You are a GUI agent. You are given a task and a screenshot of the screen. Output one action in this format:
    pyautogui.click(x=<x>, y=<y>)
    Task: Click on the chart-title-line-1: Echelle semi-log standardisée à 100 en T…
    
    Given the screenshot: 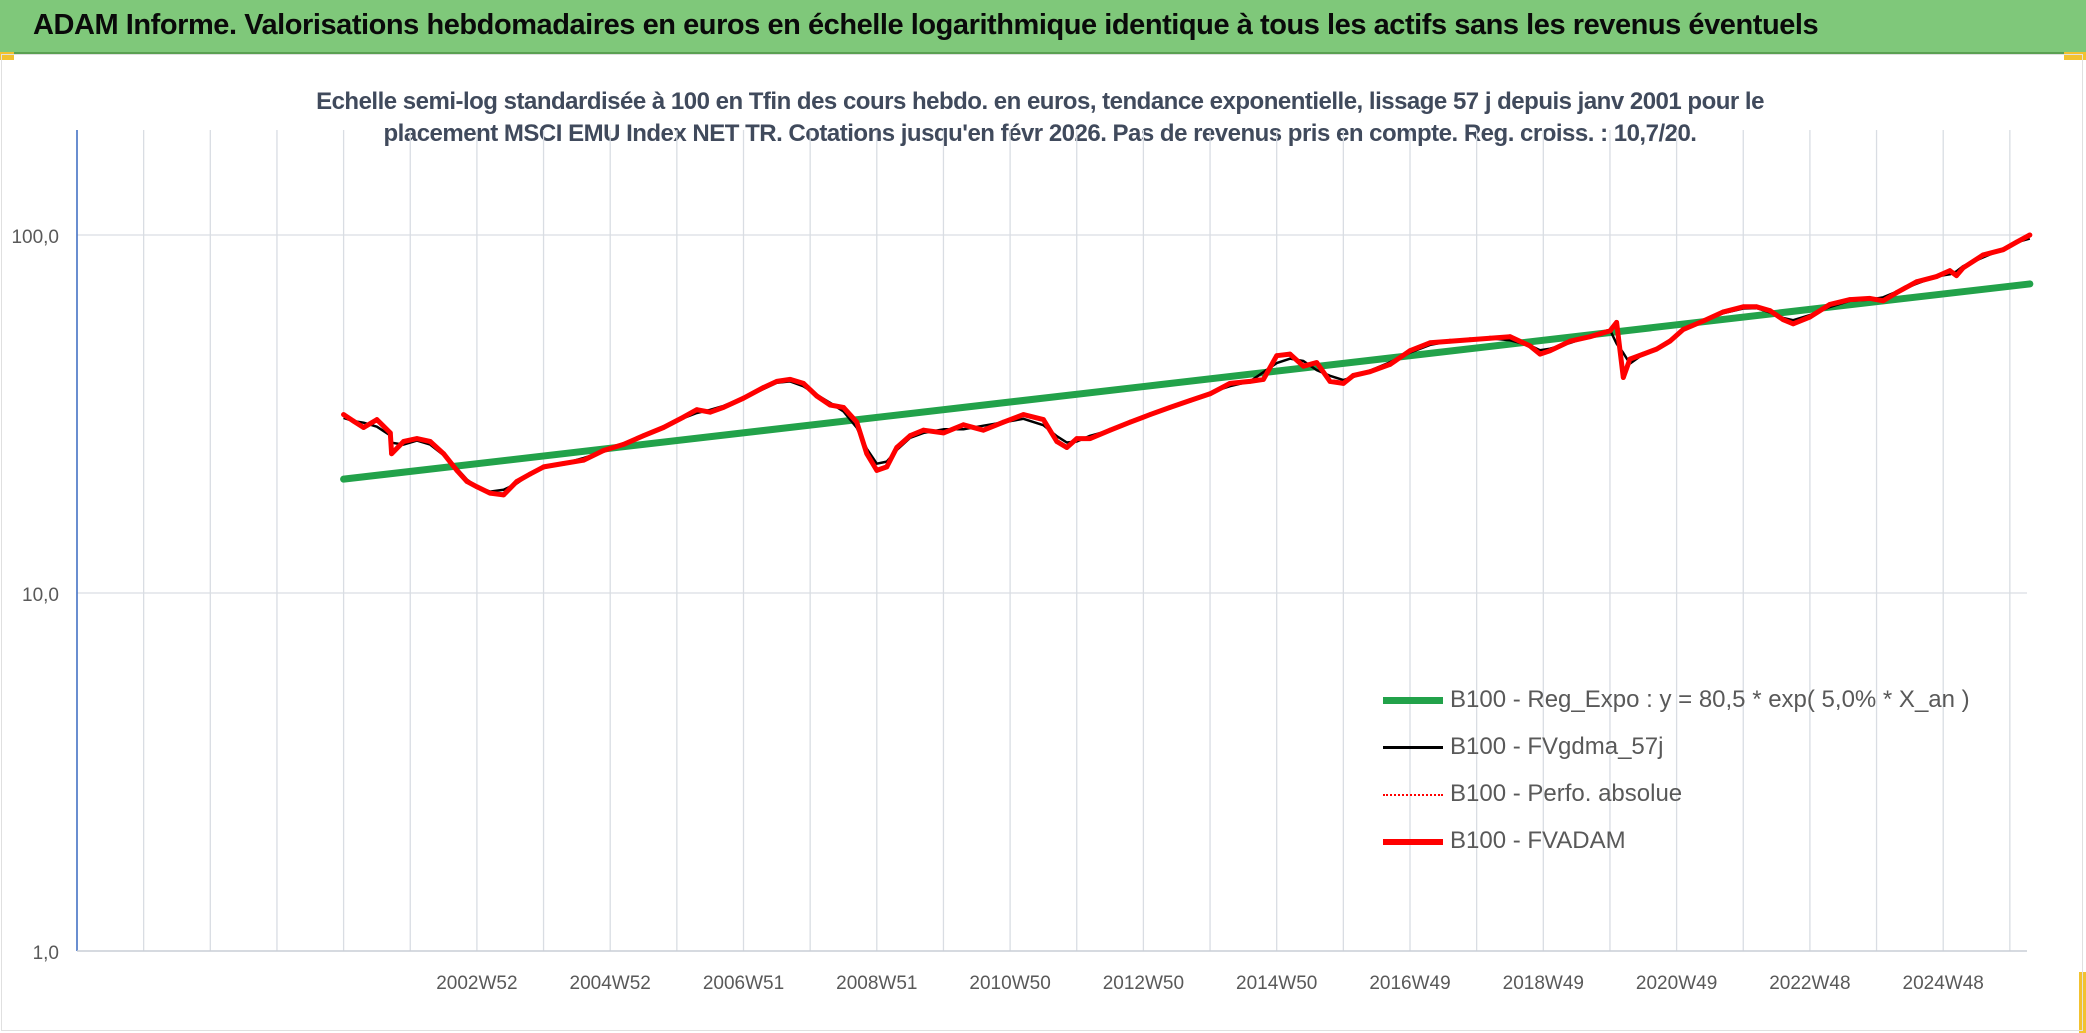 What is the action you would take?
    pyautogui.click(x=1040, y=101)
    